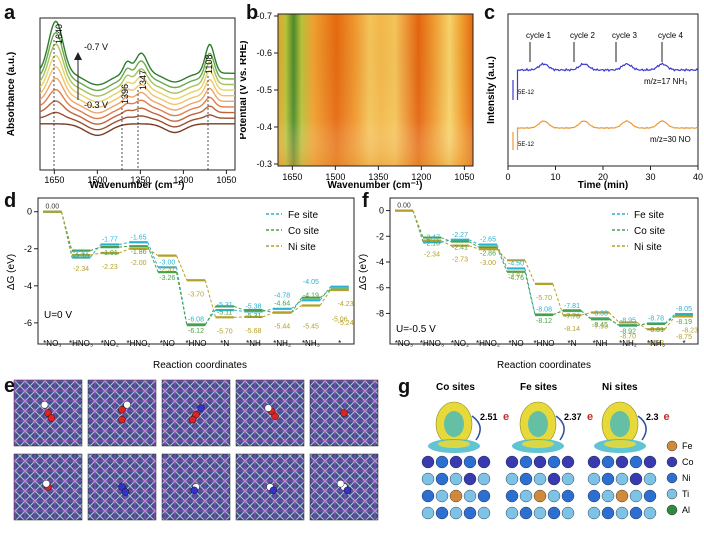  Describe the element at coordinates (538, 35) in the screenshot. I see `cycle-1-label: cycle 1` at that location.